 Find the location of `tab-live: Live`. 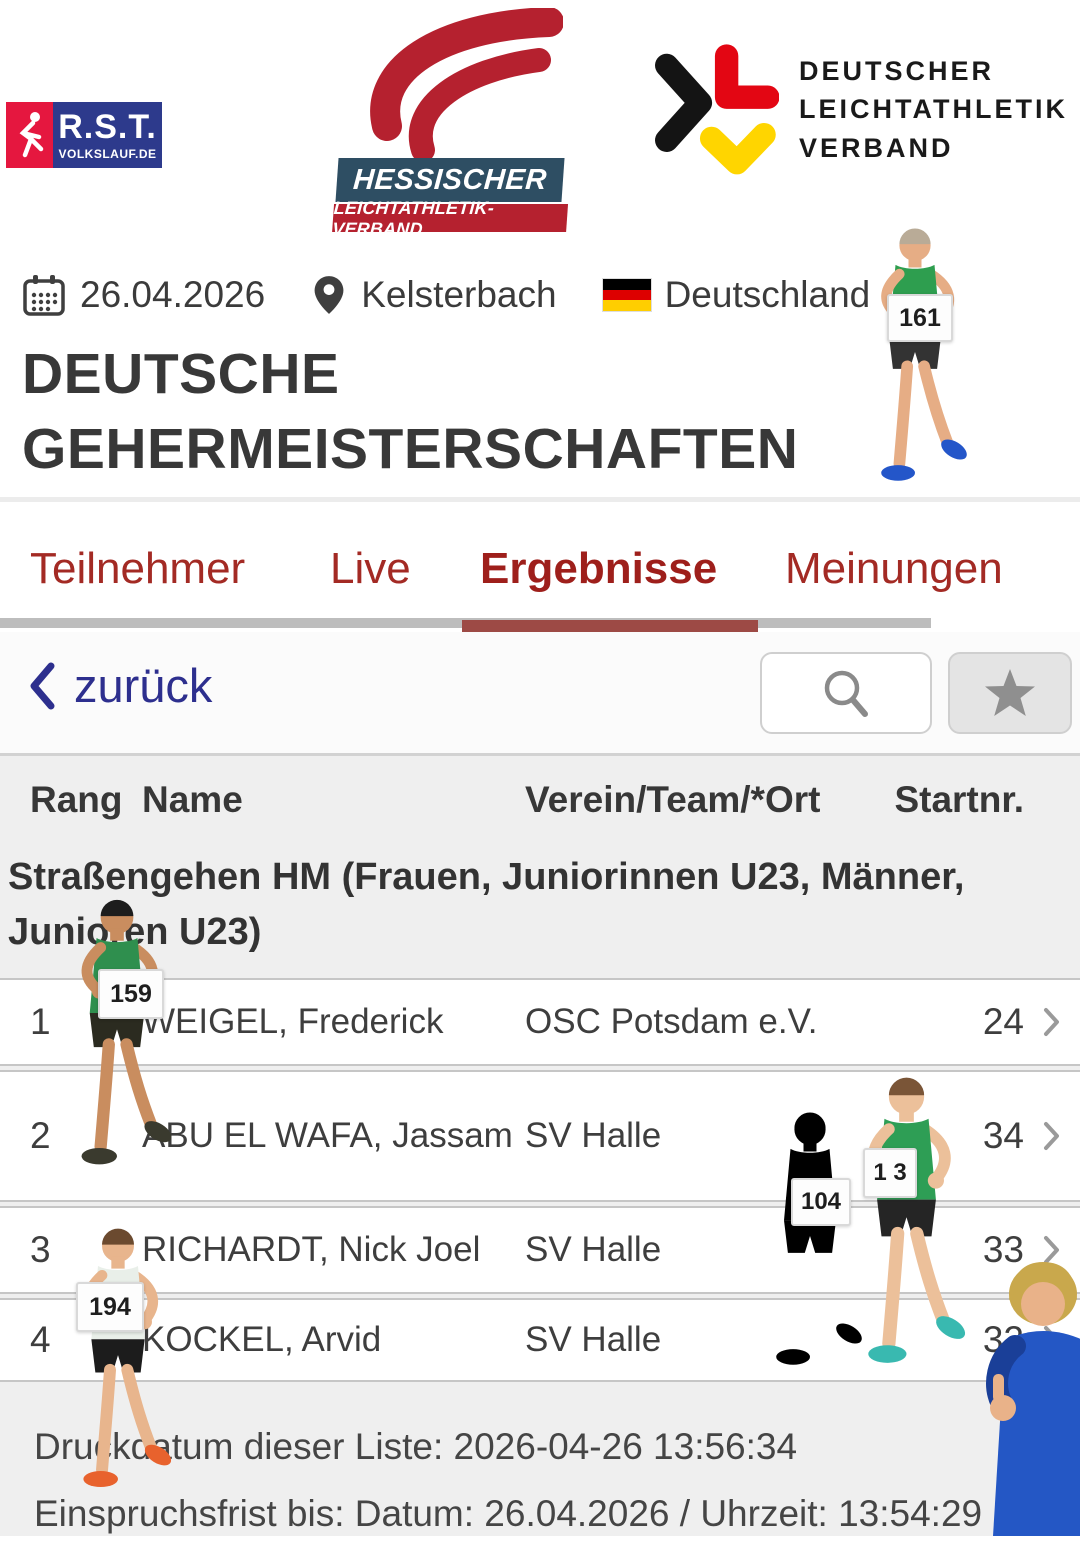

tab-live: Live is located at coordinates (370, 568).